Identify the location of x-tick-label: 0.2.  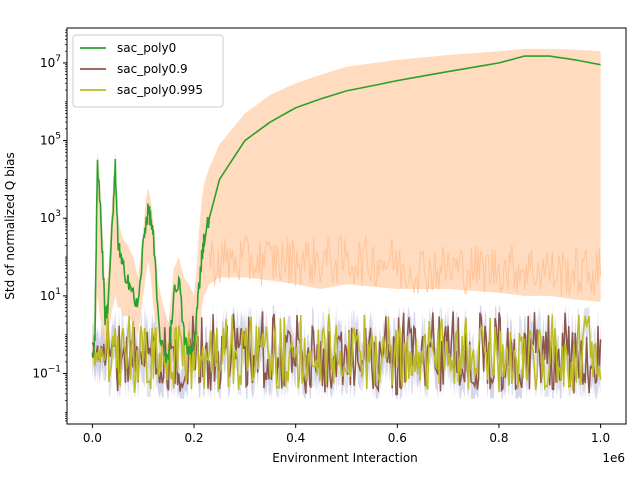
(193, 438).